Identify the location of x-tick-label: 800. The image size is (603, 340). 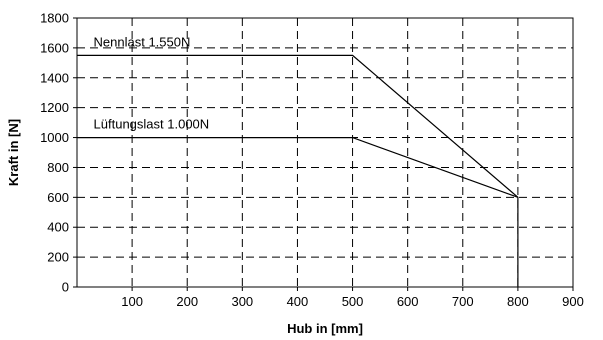
(518, 301).